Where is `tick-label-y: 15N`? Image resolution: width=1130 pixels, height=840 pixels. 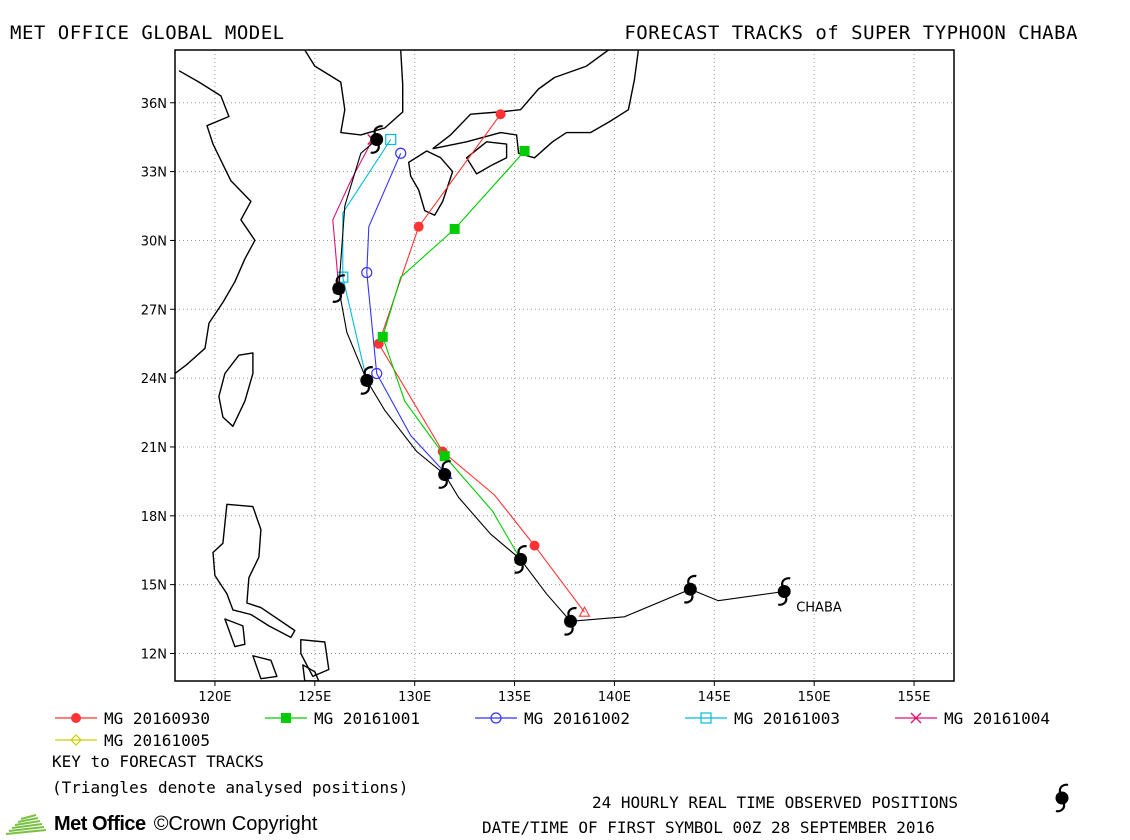 tick-label-y: 15N is located at coordinates (154, 586).